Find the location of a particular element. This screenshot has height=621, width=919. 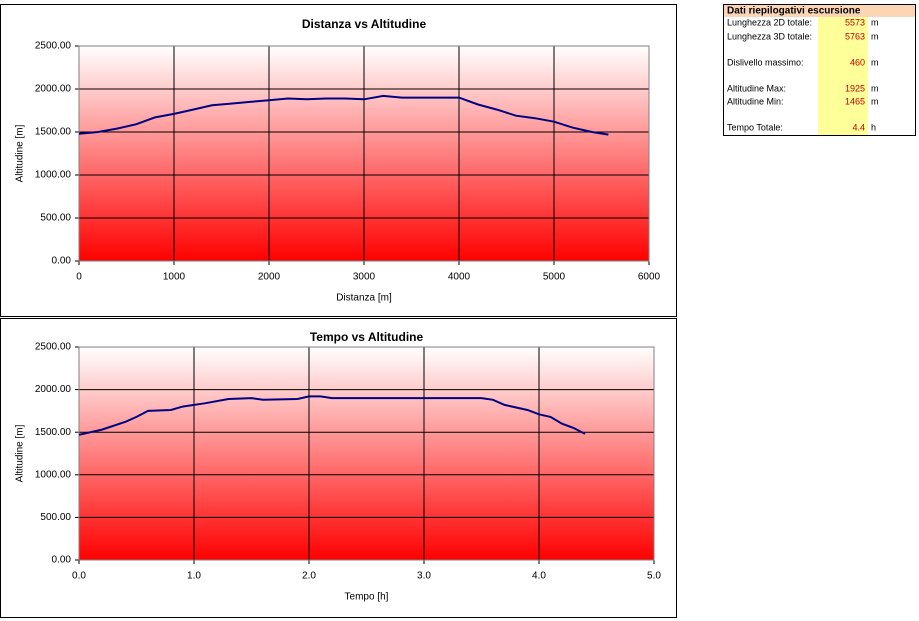

row-label: Altitudine Min: is located at coordinates (755, 101).